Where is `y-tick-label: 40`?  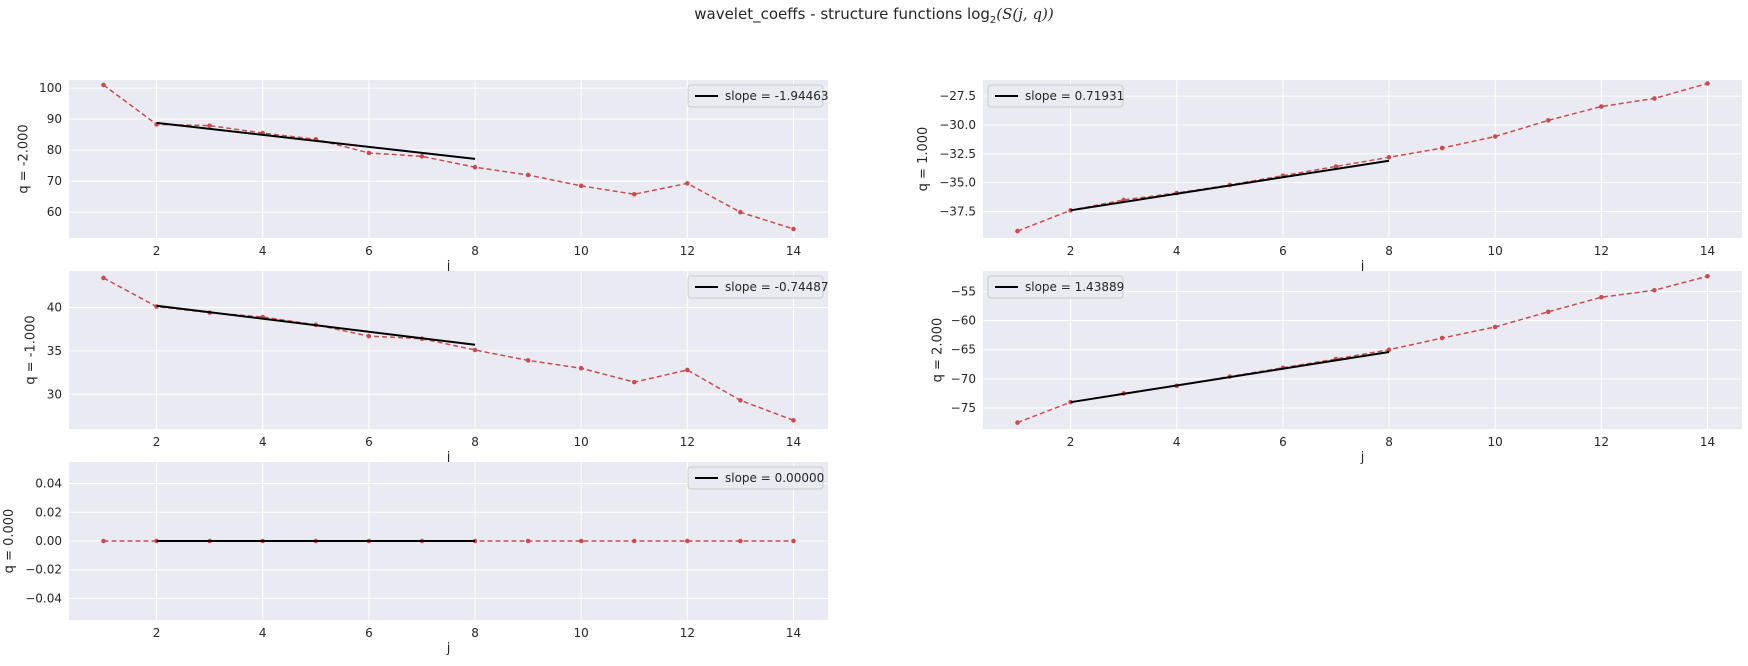 y-tick-label: 40 is located at coordinates (54, 307).